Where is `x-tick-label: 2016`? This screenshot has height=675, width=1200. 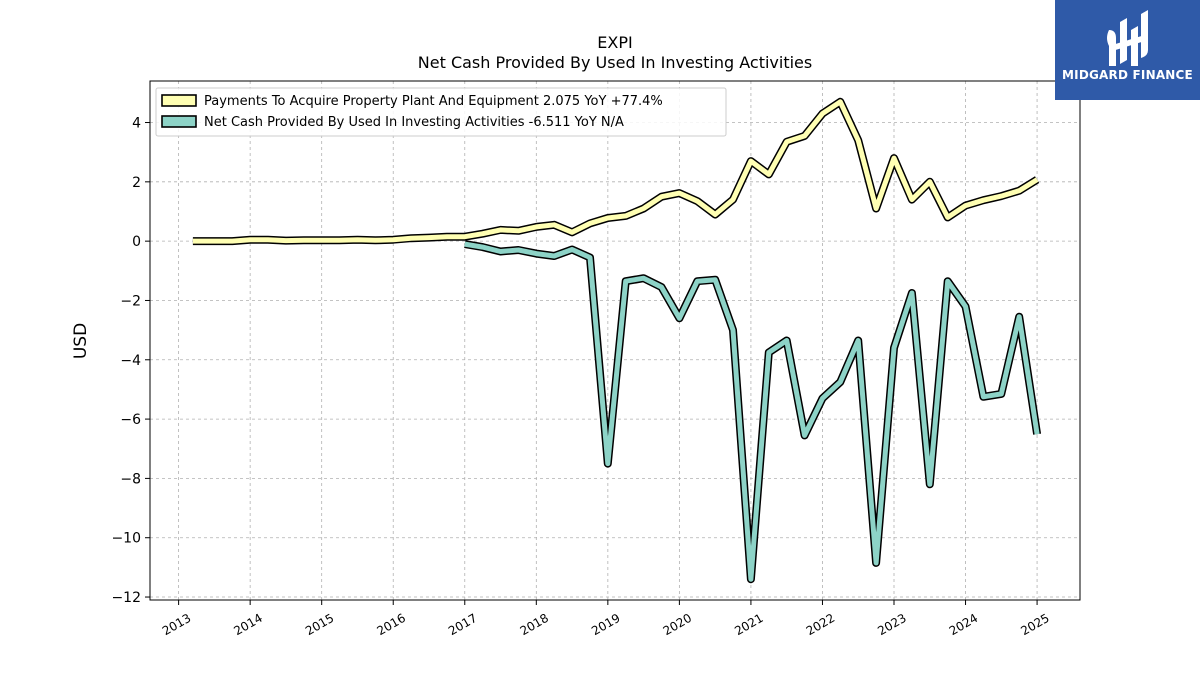 x-tick-label: 2016 is located at coordinates (391, 624).